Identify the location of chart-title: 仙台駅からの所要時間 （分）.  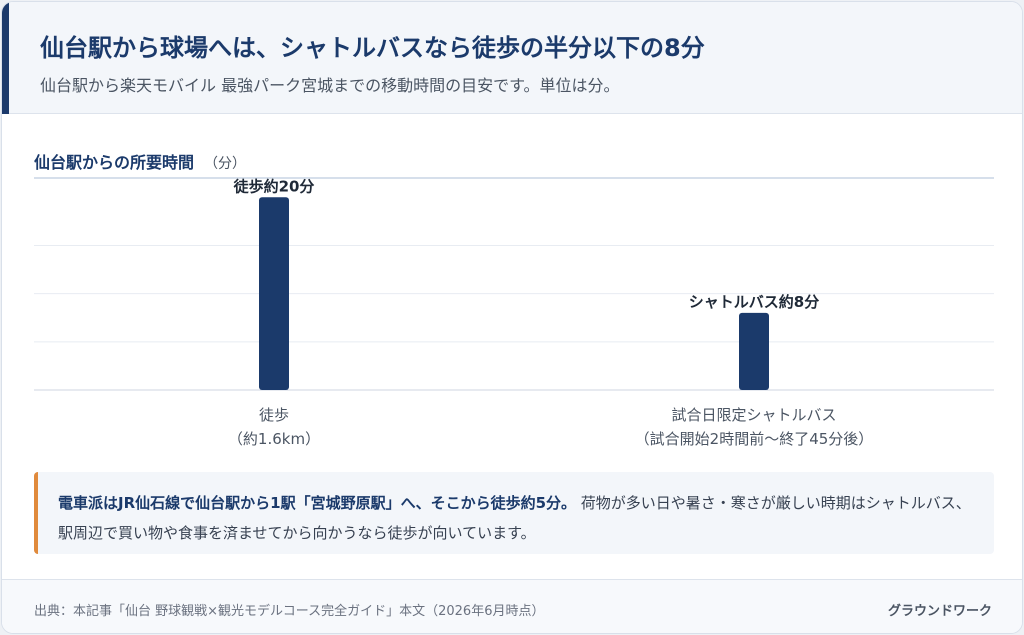
(140, 161).